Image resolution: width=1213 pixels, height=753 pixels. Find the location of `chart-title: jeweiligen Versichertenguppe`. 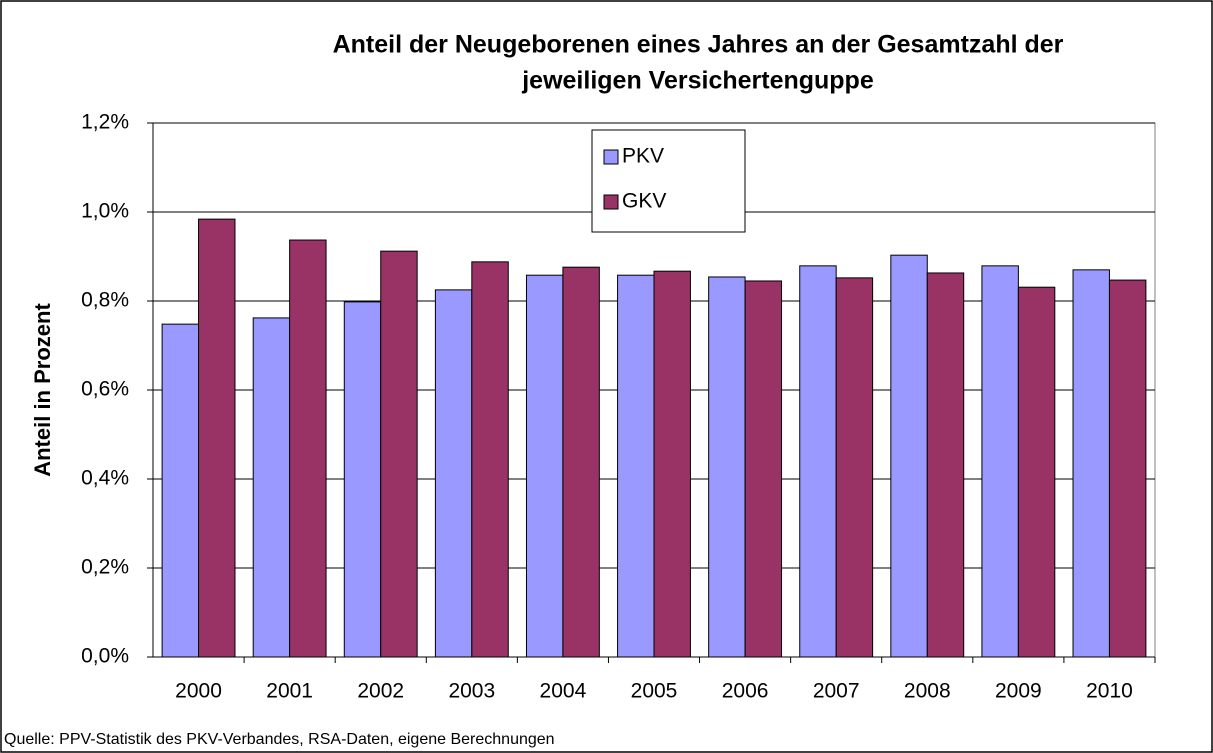

chart-title: jeweiligen Versichertenguppe is located at coordinates (697, 81).